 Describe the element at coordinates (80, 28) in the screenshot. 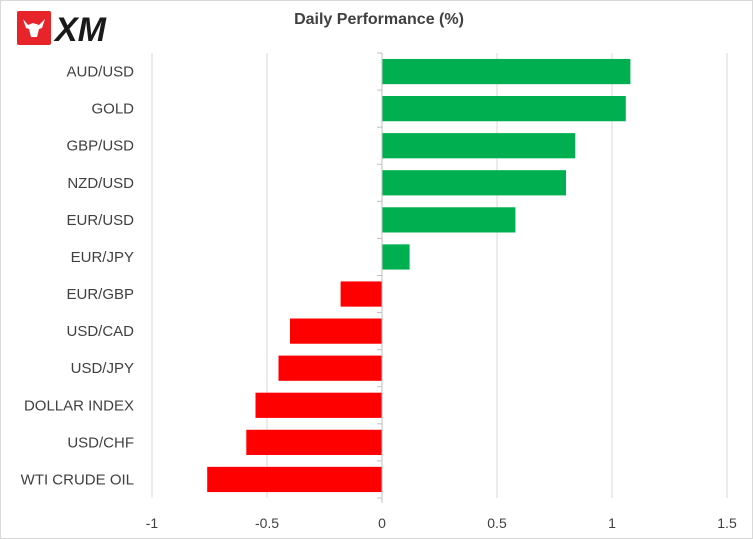

I see `svg-text: XM` at that location.